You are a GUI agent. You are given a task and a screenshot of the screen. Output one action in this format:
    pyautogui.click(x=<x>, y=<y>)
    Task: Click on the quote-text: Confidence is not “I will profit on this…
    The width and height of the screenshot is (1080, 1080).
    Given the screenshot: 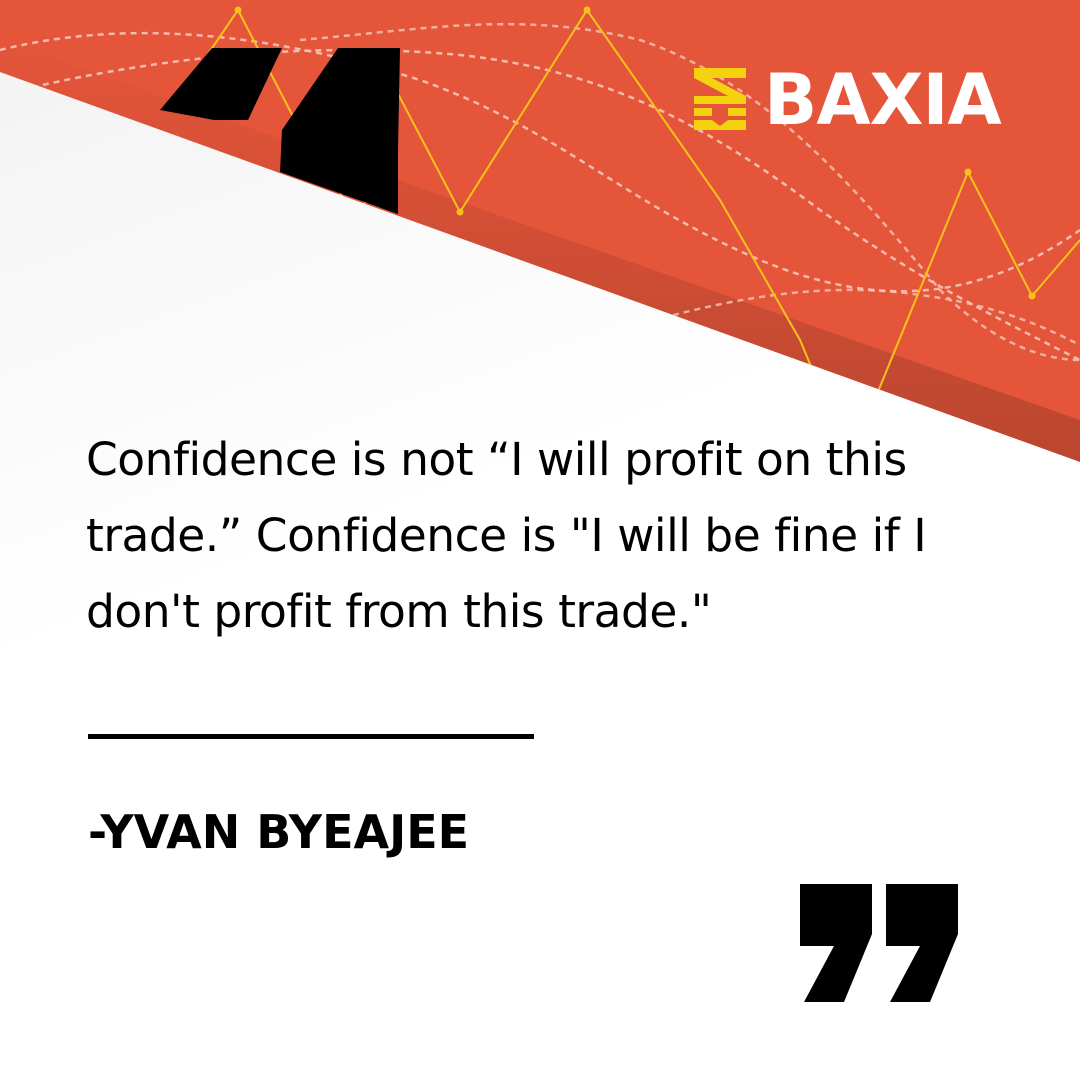 What is the action you would take?
    pyautogui.click(x=506, y=535)
    